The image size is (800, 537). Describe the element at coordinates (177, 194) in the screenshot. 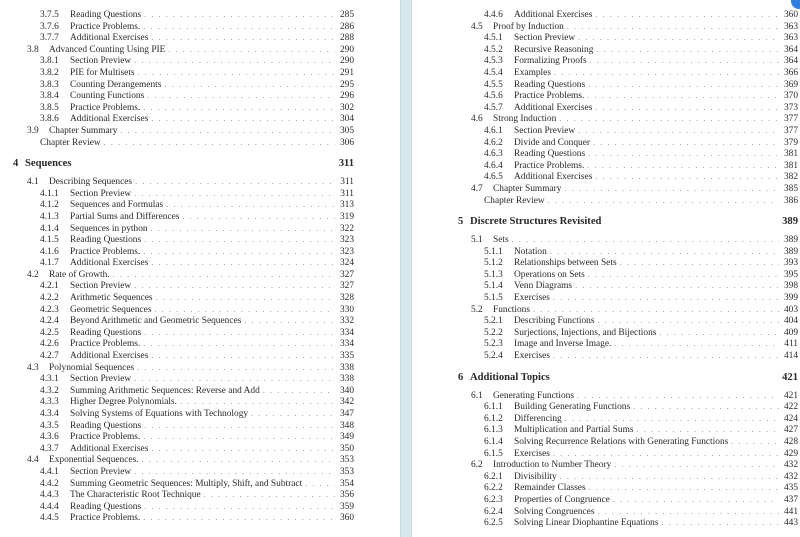

I see `toc-entry: 4.1.1 Section Preview 311` at that location.